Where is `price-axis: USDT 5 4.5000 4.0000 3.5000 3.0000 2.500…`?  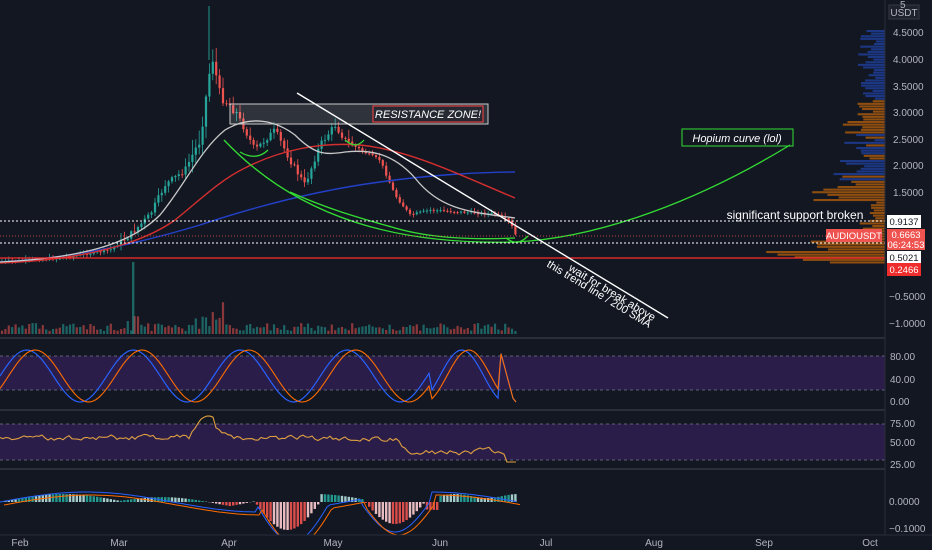 price-axis: USDT 5 4.5000 4.0000 3.5000 3.0000 2.500… is located at coordinates (879, 267).